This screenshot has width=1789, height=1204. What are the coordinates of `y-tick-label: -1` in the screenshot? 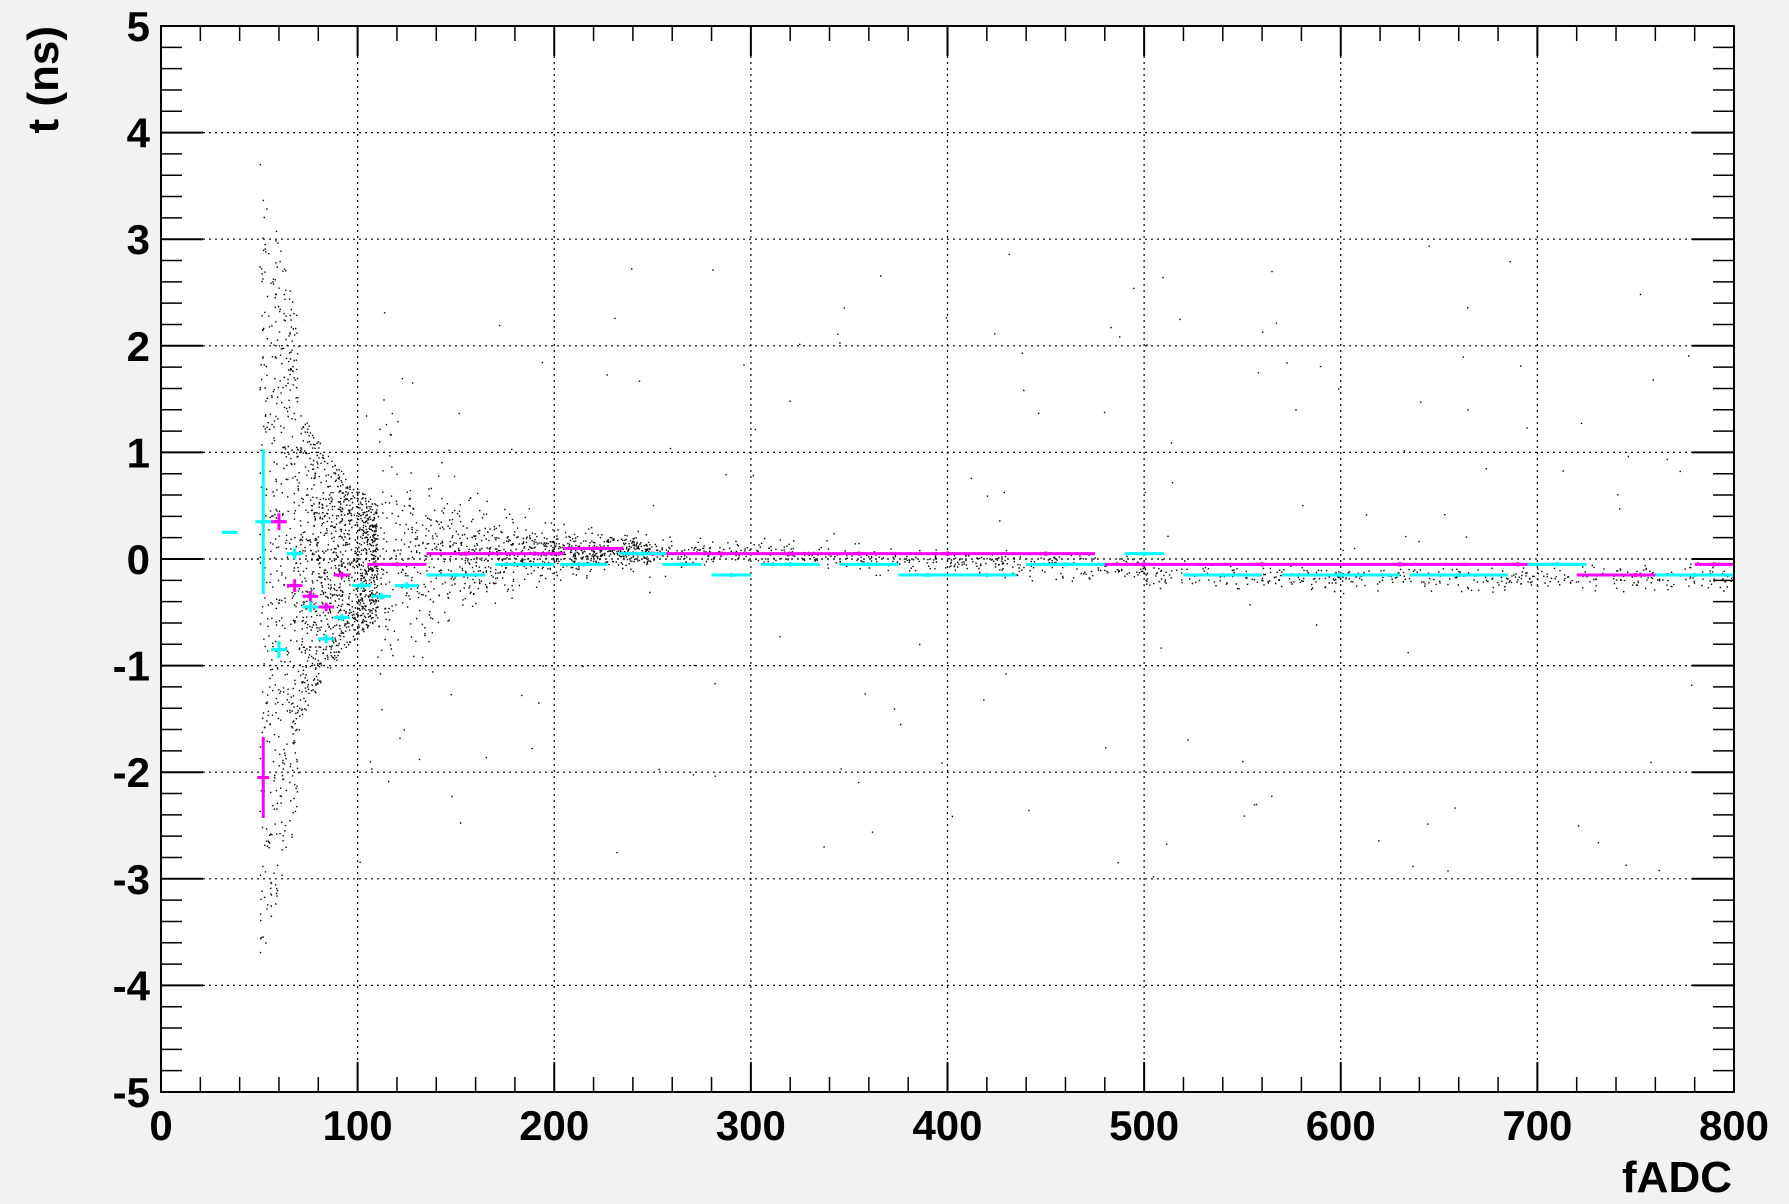 It's located at (131, 666).